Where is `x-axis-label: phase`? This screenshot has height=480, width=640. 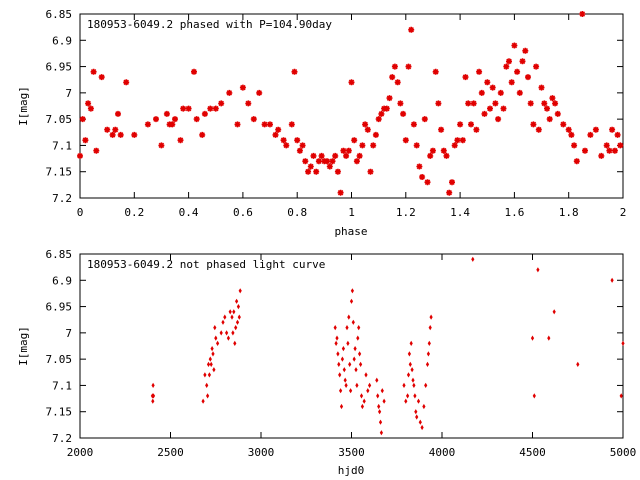
x-axis-label: phase is located at coordinates (350, 231).